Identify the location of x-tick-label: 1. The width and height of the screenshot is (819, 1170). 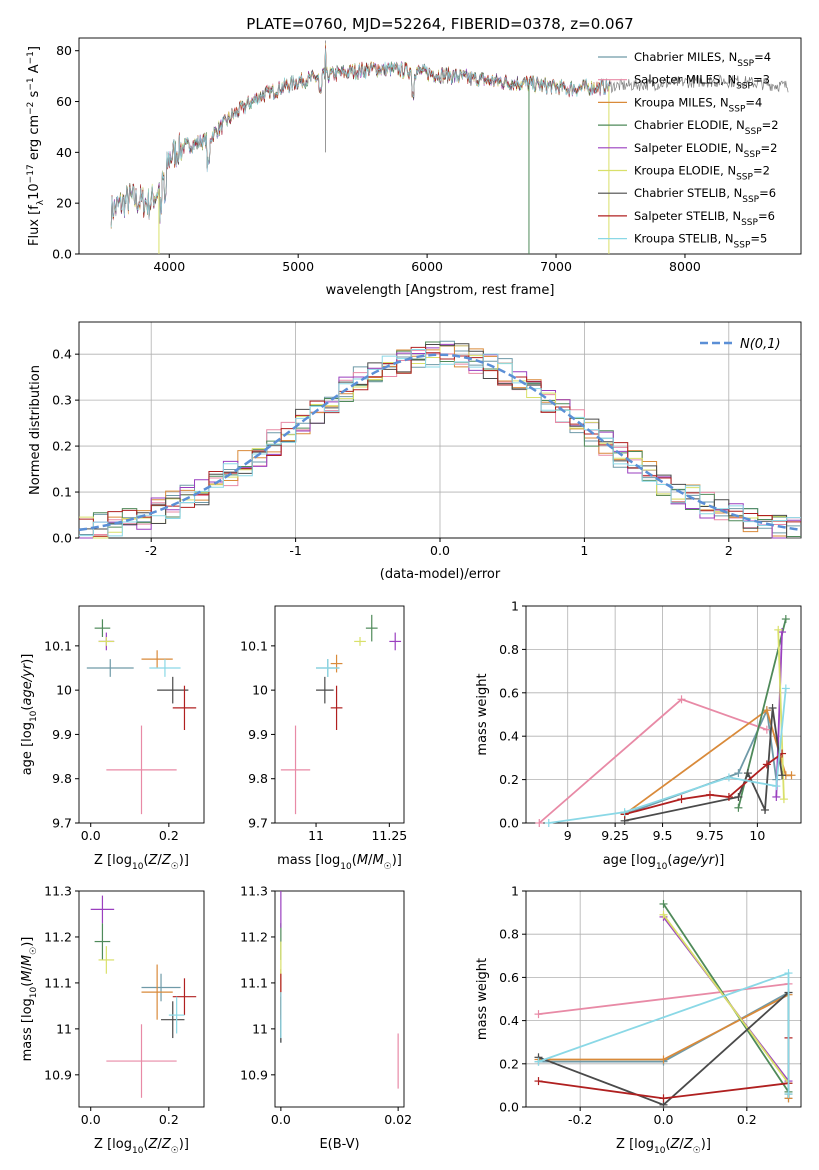
(584, 550).